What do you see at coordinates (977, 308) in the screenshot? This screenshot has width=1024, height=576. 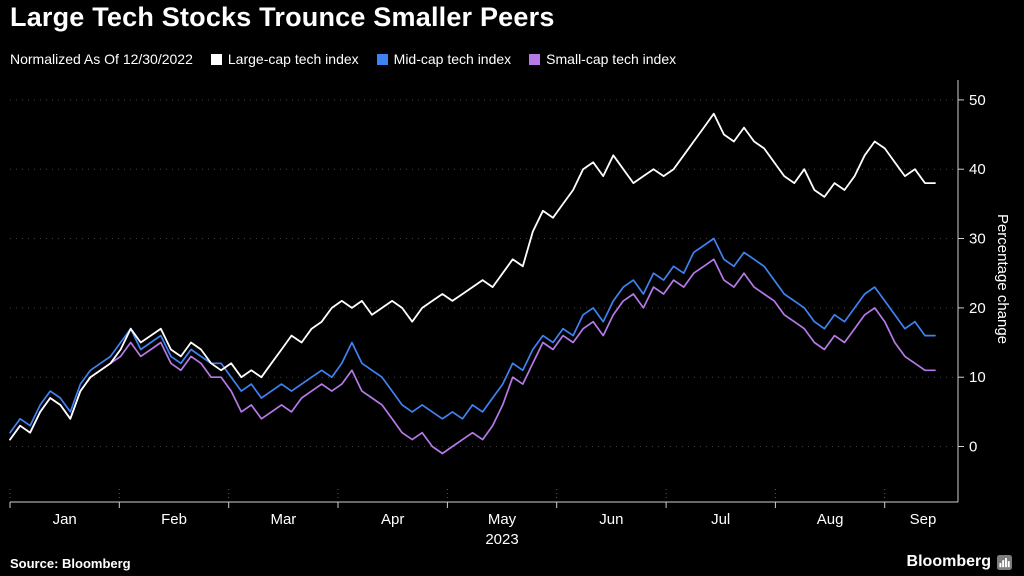 I see `y-tick-label: 20` at bounding box center [977, 308].